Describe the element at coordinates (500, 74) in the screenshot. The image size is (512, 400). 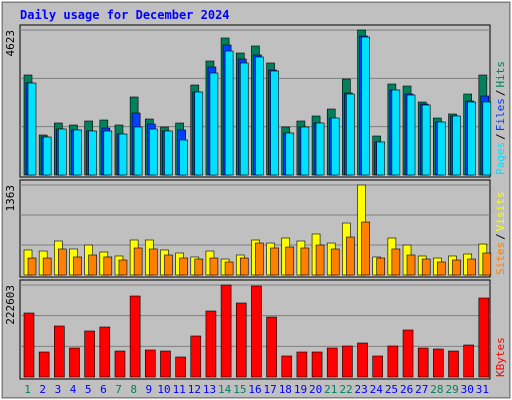
I see `legend-entry: Hits` at that location.